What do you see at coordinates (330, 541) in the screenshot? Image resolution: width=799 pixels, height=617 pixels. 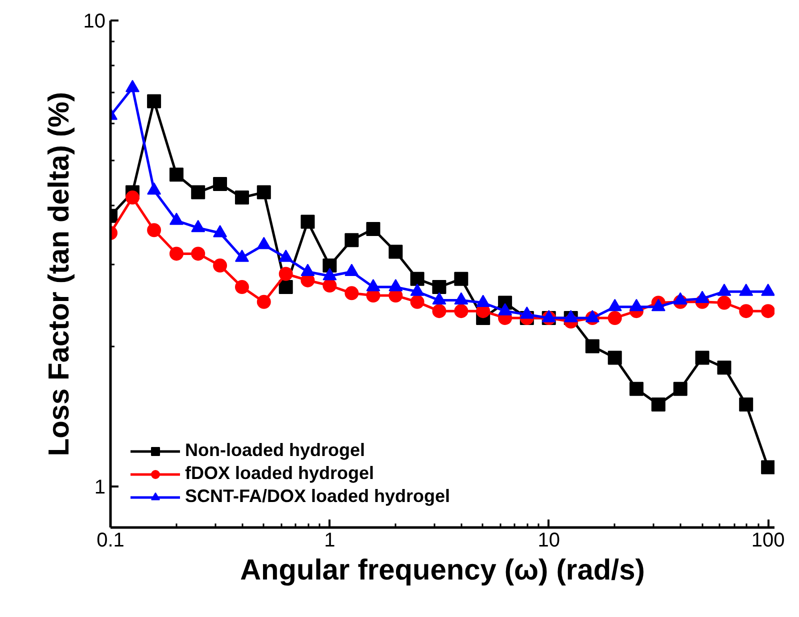 I see `x-tick-label: 1` at bounding box center [330, 541].